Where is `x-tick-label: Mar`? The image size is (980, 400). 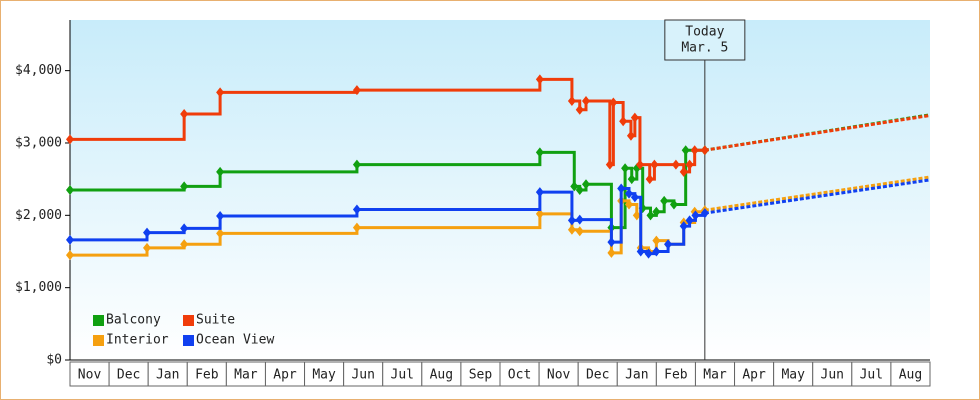 x-tick-label: Mar is located at coordinates (715, 375).